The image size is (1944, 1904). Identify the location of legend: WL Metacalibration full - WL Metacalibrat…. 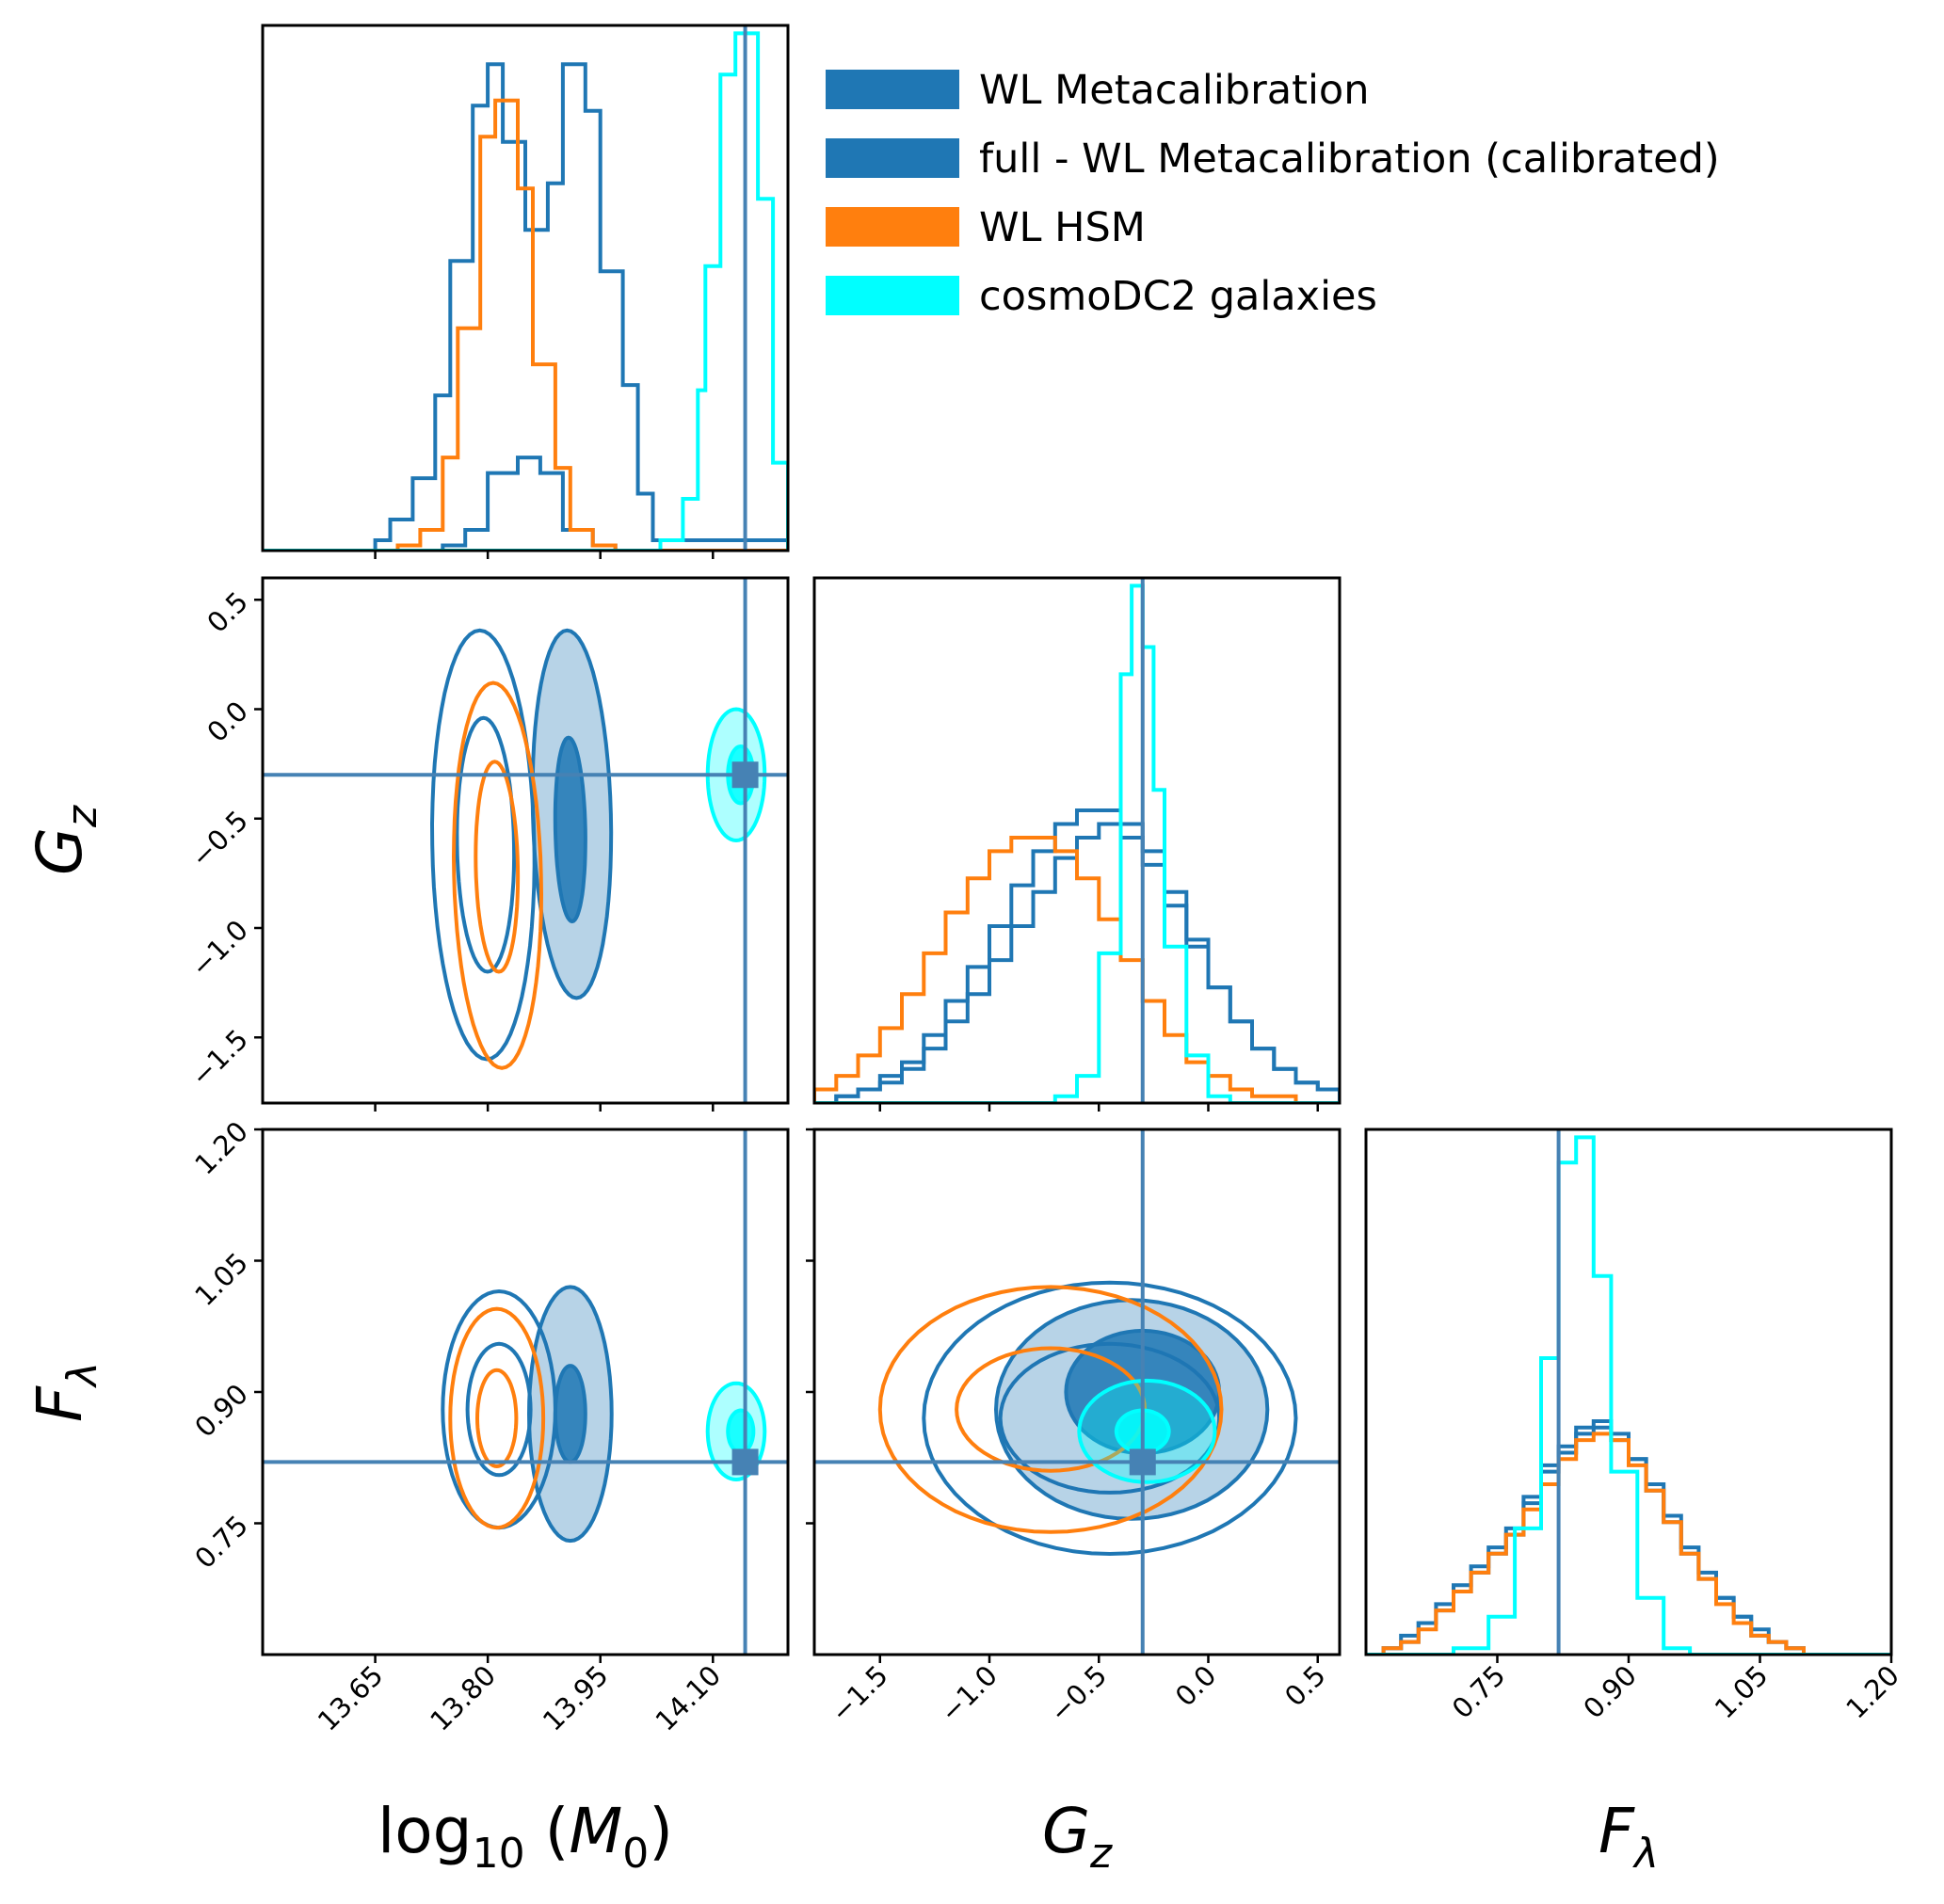
(1273, 193).